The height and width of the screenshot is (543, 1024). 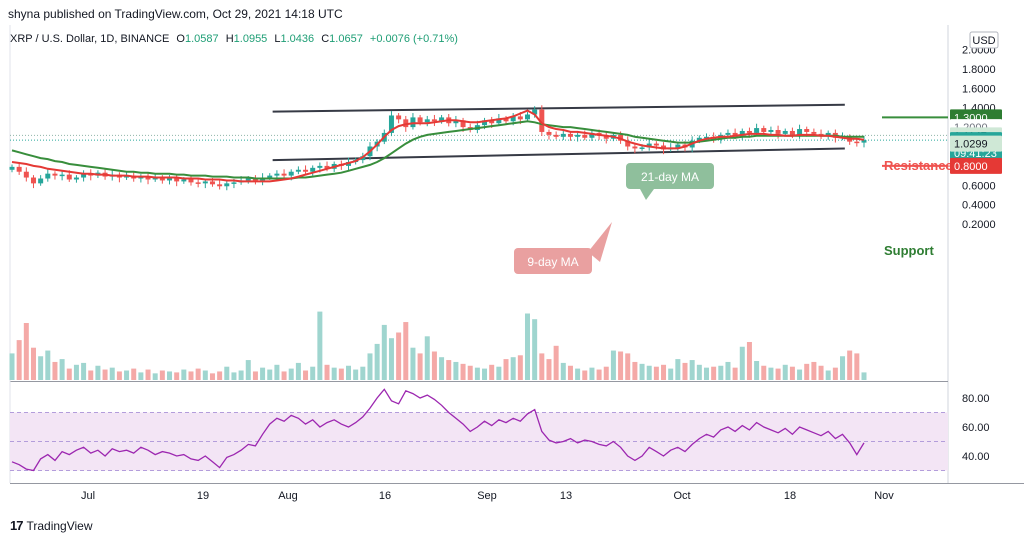 What do you see at coordinates (479, 135) in the screenshot?
I see `channel-lines` at bounding box center [479, 135].